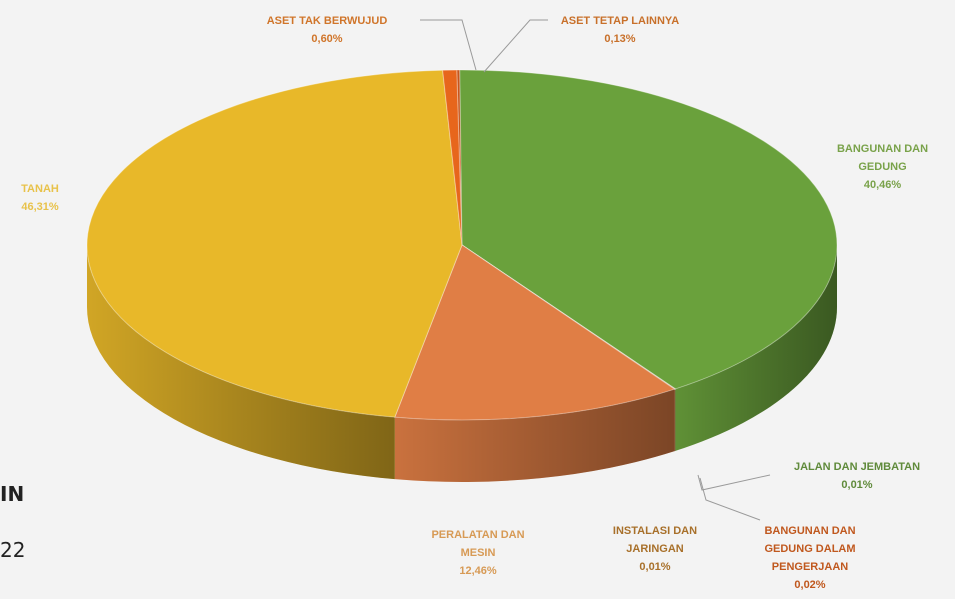 The width and height of the screenshot is (955, 599). I want to click on label-name: ASET TETAP LAINNYA, so click(620, 21).